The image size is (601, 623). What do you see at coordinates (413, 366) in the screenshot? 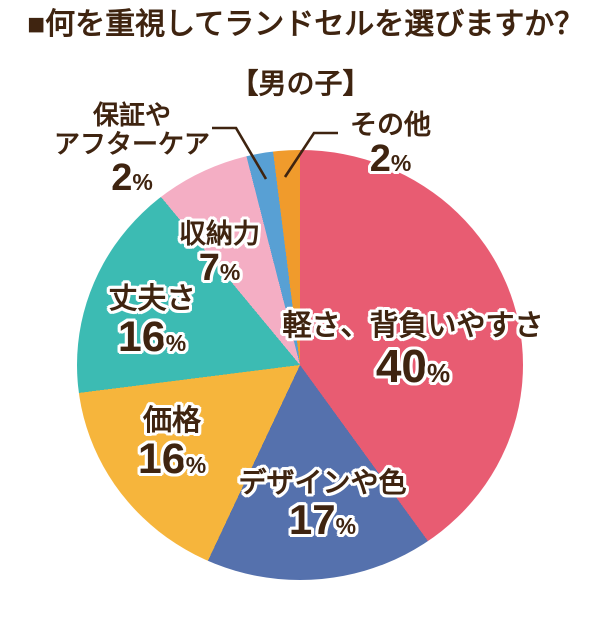
I see `slice-value: 40%` at bounding box center [413, 366].